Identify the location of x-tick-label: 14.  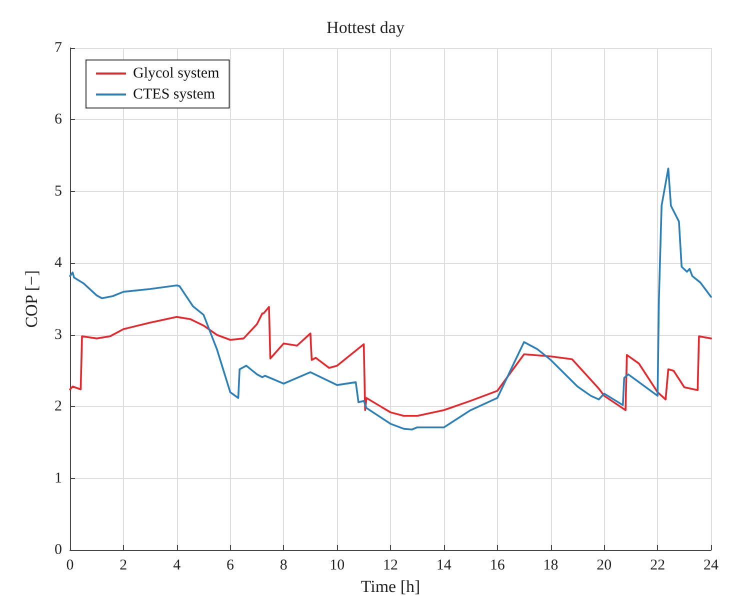
(444, 566).